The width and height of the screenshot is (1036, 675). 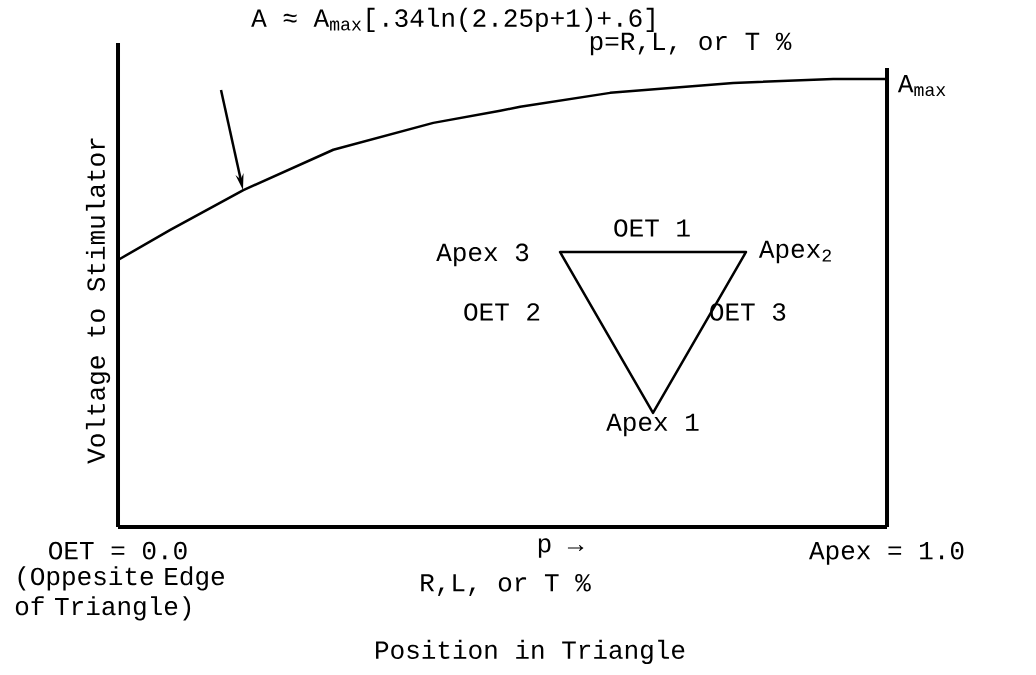 I want to click on annotation: OET 1, so click(x=652, y=228).